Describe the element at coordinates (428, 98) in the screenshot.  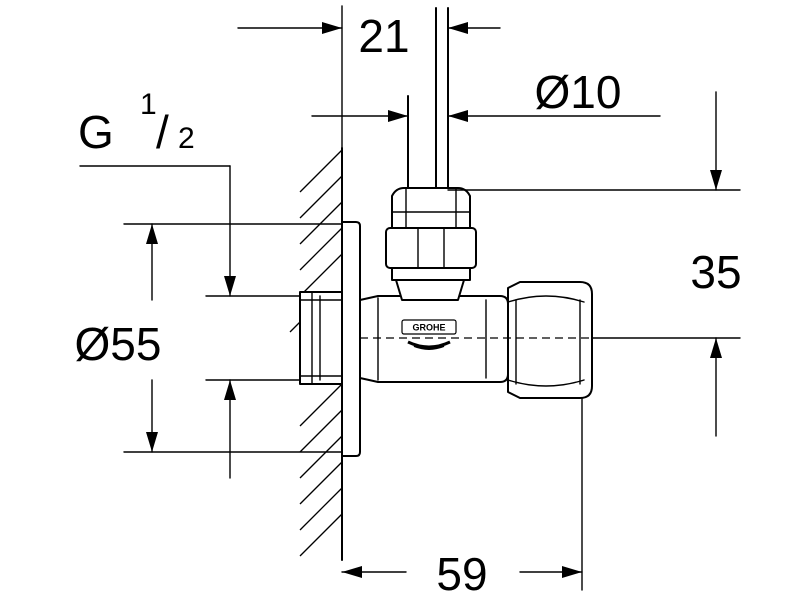
I see `outlet-pipe` at that location.